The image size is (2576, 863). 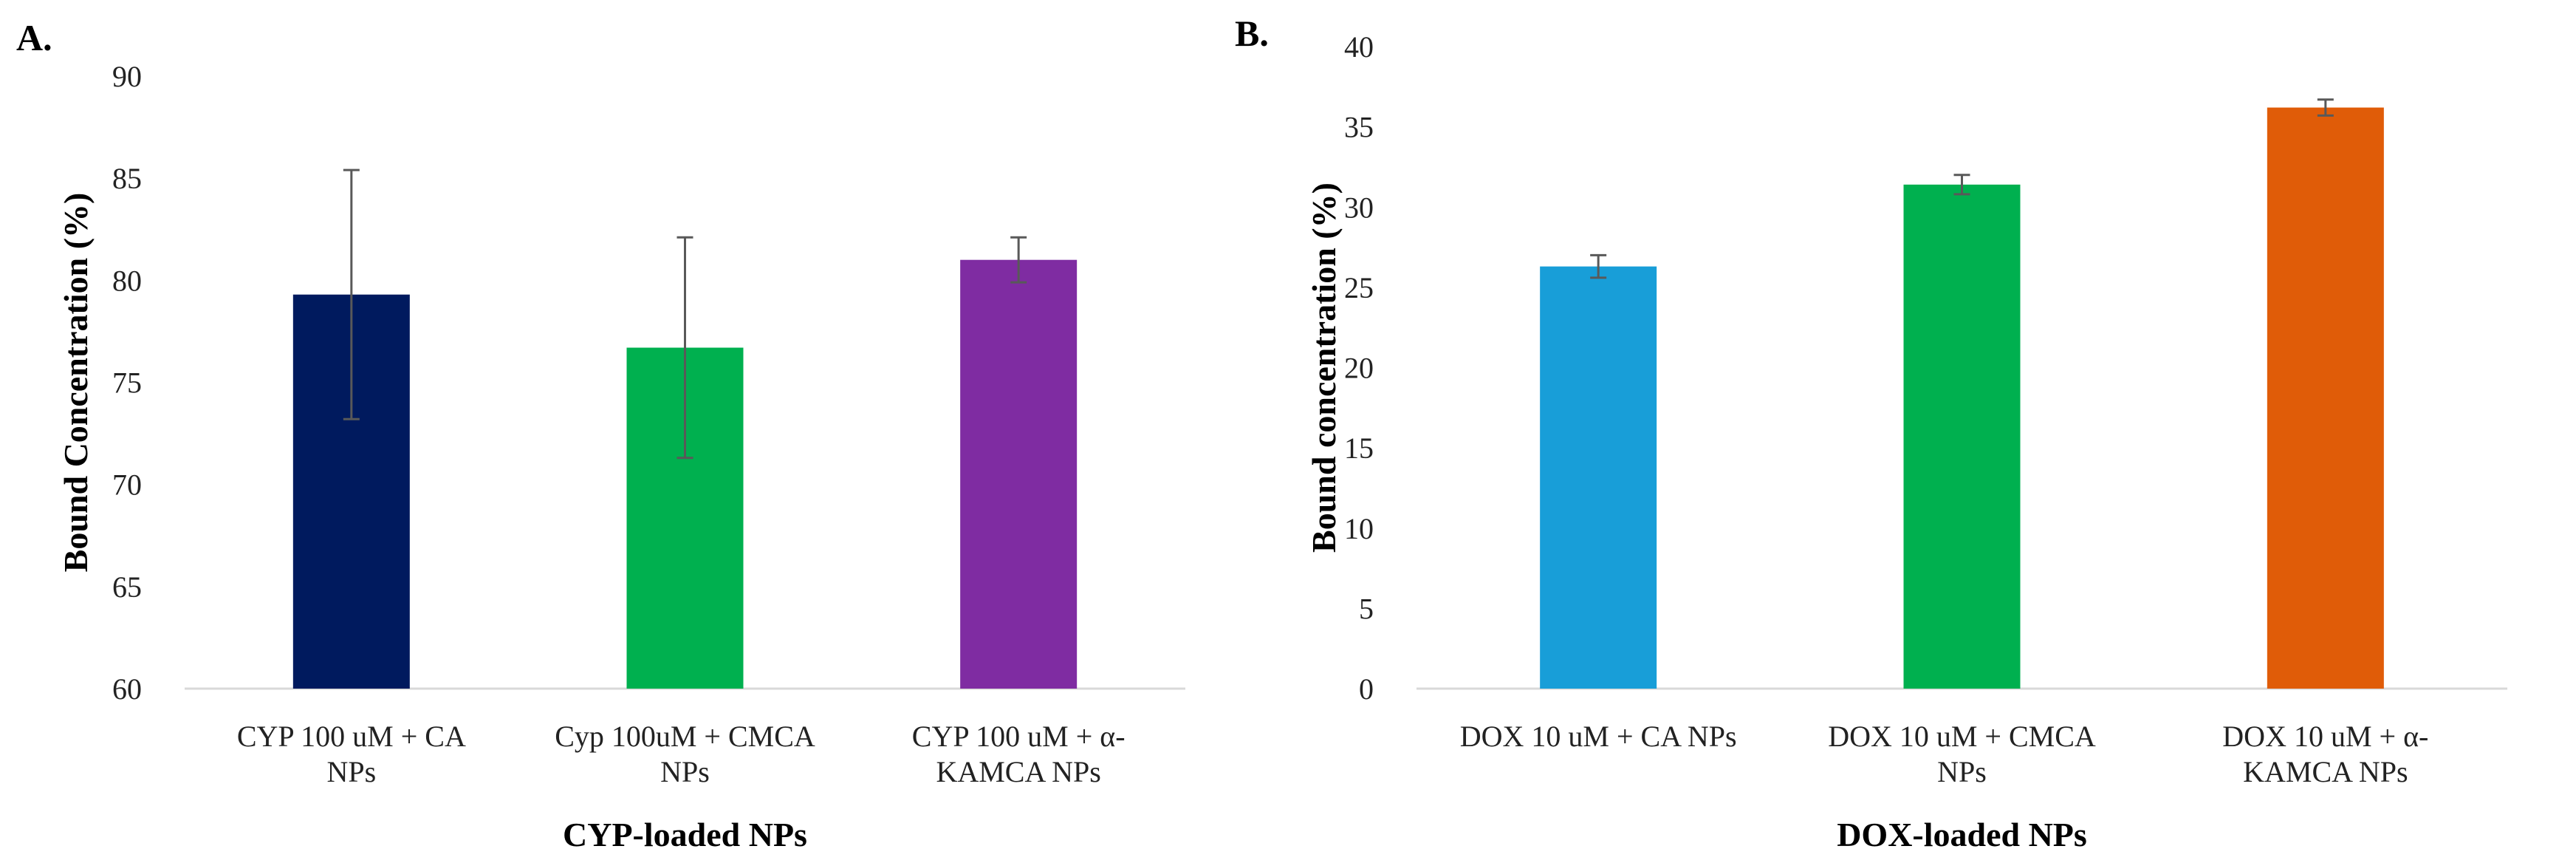 I want to click on y-tick-label: 0, so click(x=1366, y=689).